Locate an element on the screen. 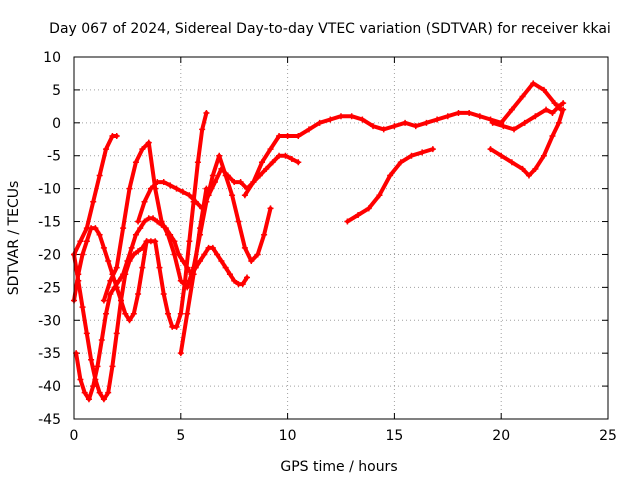  x-tick-label: 0 is located at coordinates (74, 436).